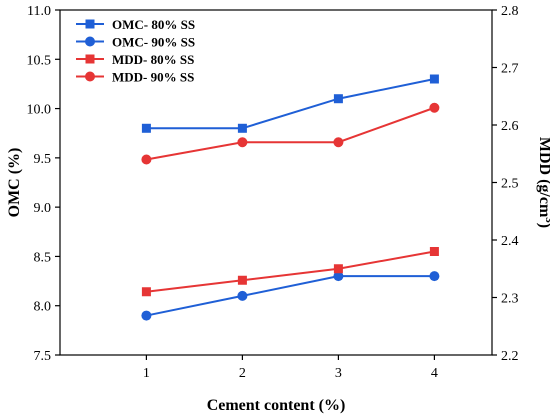 The image size is (550, 416). I want to click on legend-label: OMC- 90% SS, so click(153, 42).